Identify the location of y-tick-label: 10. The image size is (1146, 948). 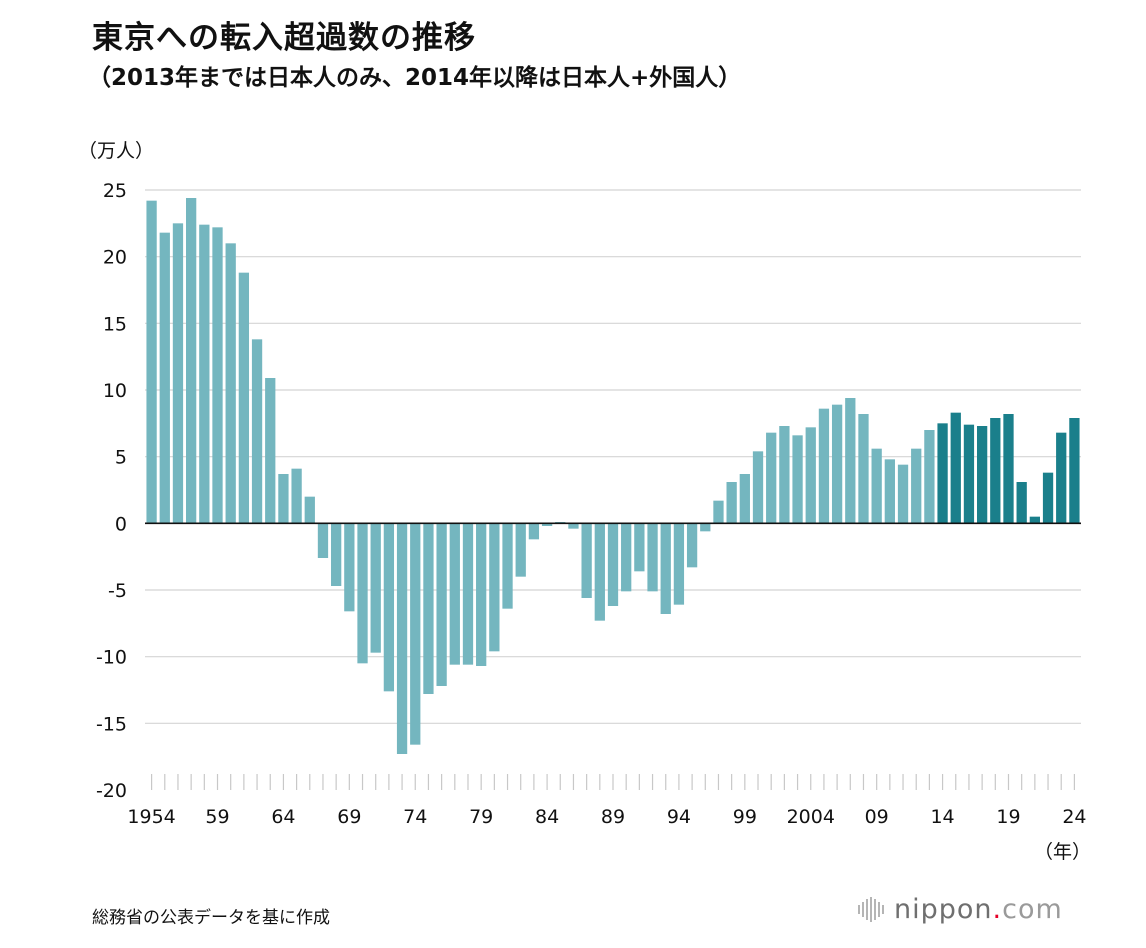
(115, 391).